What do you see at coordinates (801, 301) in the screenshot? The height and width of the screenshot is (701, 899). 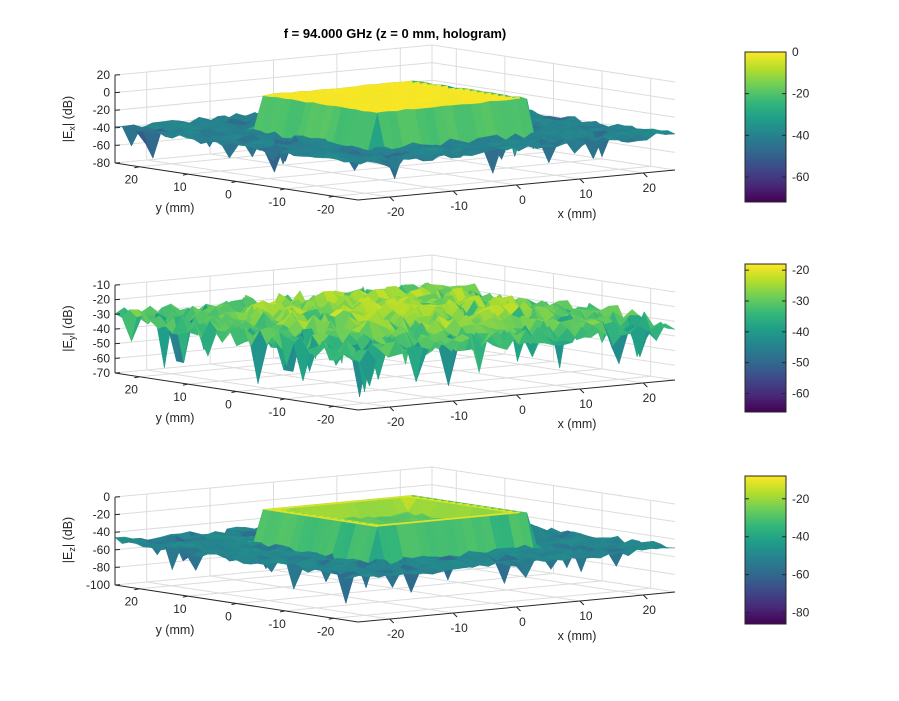 I see `colorbar-tick-label: -30` at bounding box center [801, 301].